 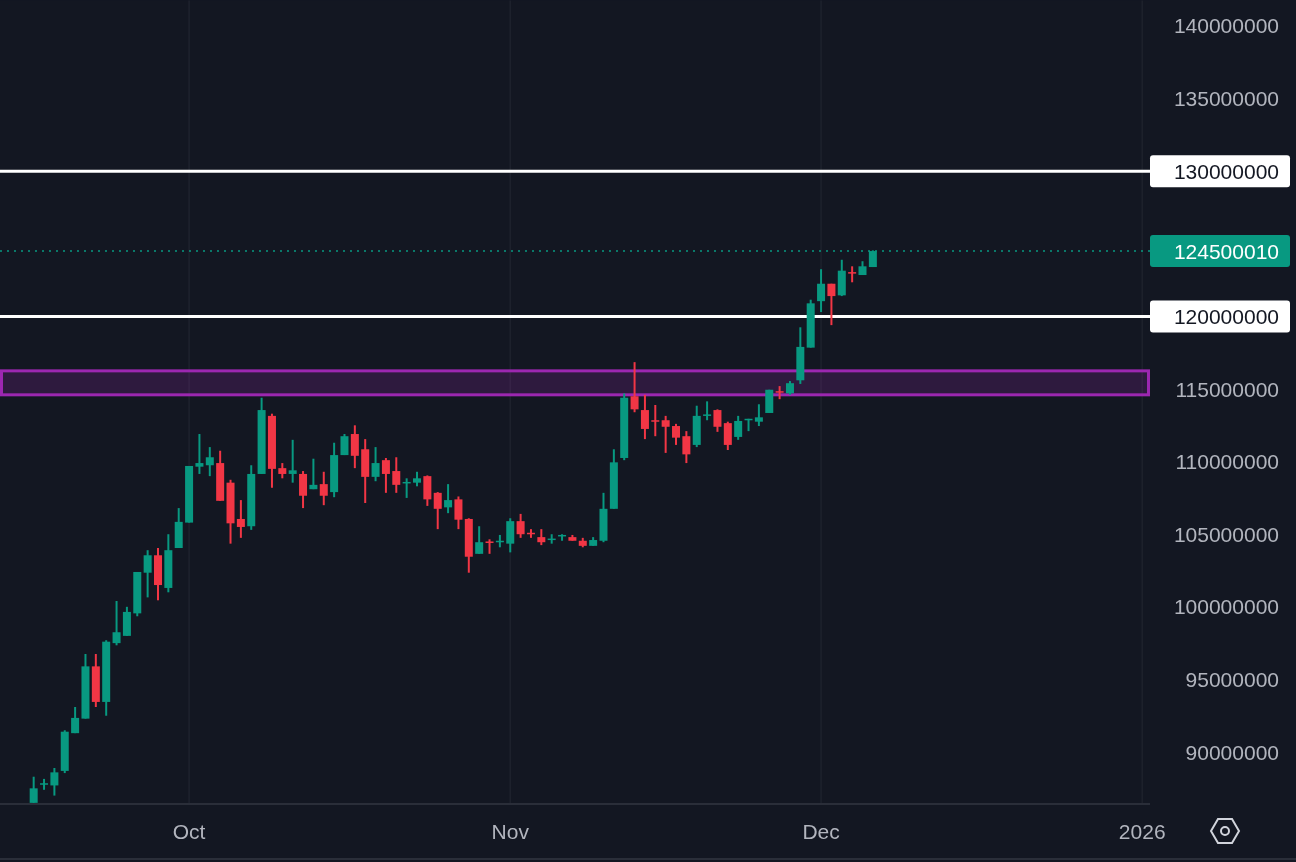 What do you see at coordinates (1227, 462) in the screenshot?
I see `y-tick-label: 110000000` at bounding box center [1227, 462].